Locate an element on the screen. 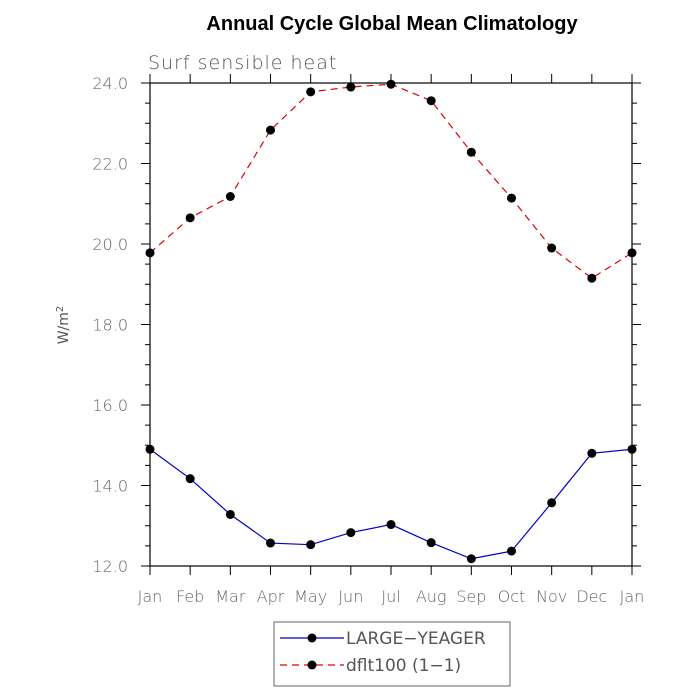 This screenshot has height=700, width=700. y-tick-labels: 12.0 14.0 16.0 18.0 20.0 22.0 24.0 is located at coordinates (110, 325).